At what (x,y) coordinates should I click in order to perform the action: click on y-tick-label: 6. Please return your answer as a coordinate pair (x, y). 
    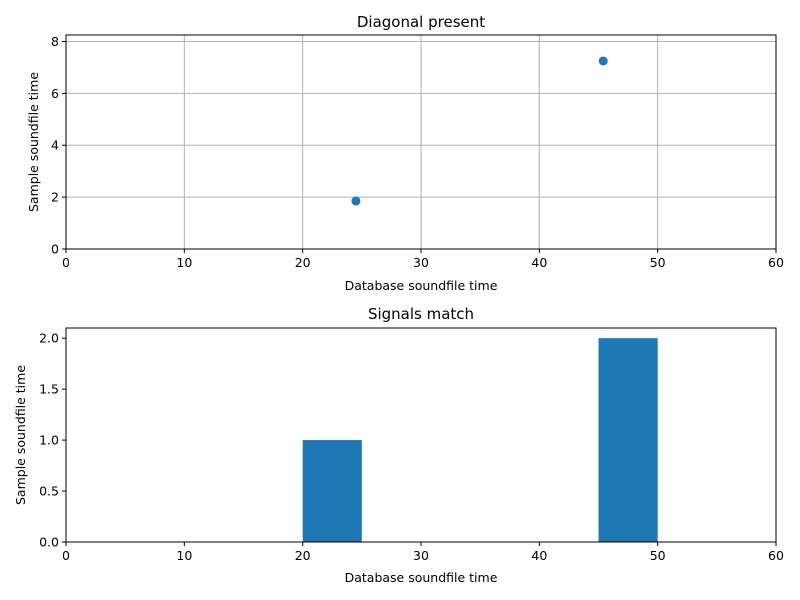
    Looking at the image, I should click on (55, 93).